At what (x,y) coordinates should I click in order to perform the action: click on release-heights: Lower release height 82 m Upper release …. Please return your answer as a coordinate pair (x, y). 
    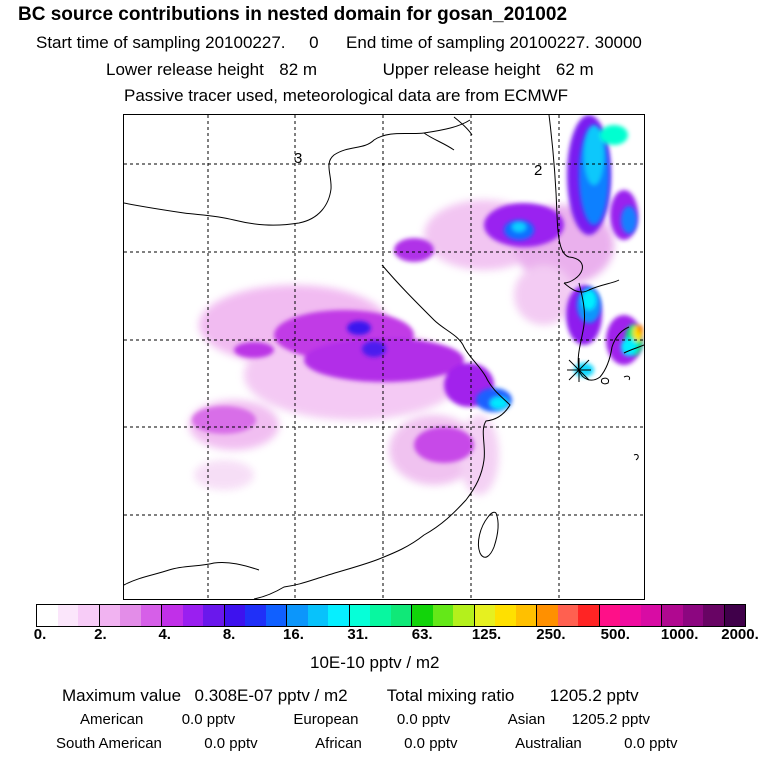
    Looking at the image, I should click on (350, 70).